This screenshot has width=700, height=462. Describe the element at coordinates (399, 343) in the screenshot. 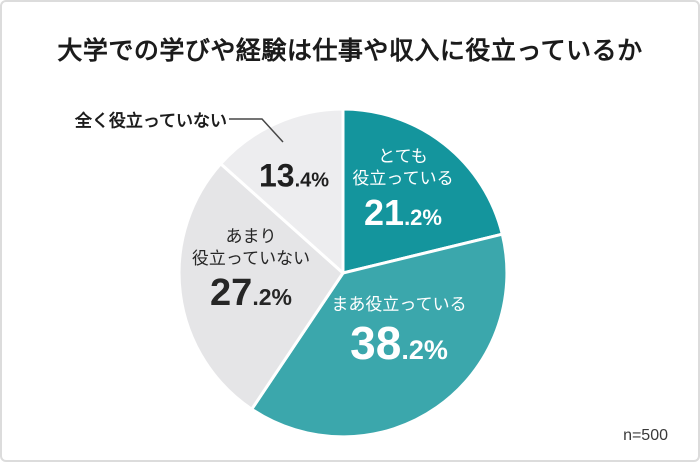

I see `slice-percentage: 38.2%` at that location.